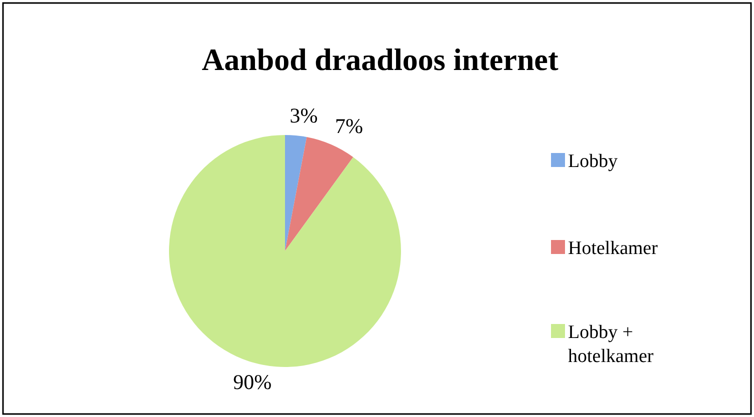 Image resolution: width=754 pixels, height=417 pixels. What do you see at coordinates (611, 344) in the screenshot?
I see `legend-label: Lobby + hotelkamer` at bounding box center [611, 344].